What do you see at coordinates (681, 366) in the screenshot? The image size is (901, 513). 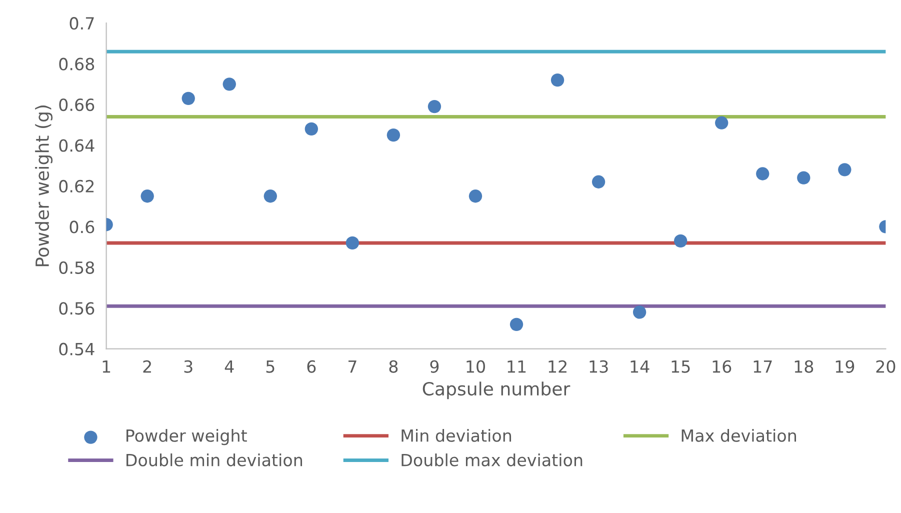 I see `x-tick-label: 15` at bounding box center [681, 366].